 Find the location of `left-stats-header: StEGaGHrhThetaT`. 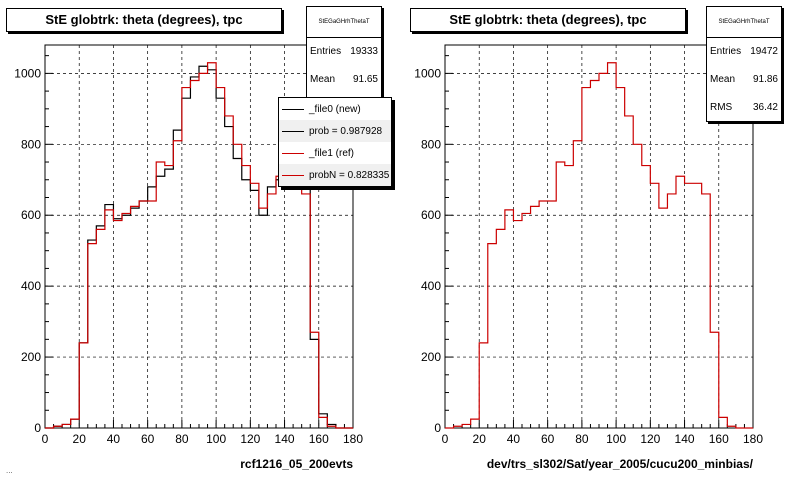

left-stats-header: StEGaGHrhThetaT is located at coordinates (344, 22).